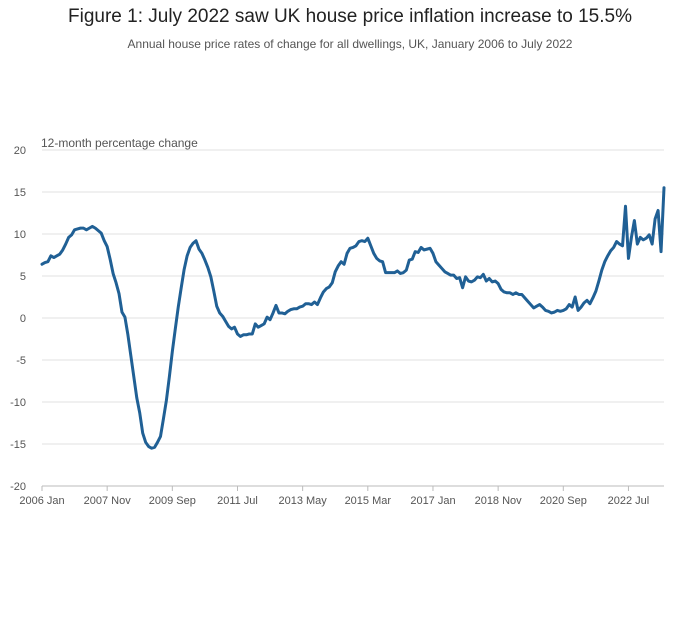  Describe the element at coordinates (18, 487) in the screenshot. I see `y-tick-label: -20` at that location.